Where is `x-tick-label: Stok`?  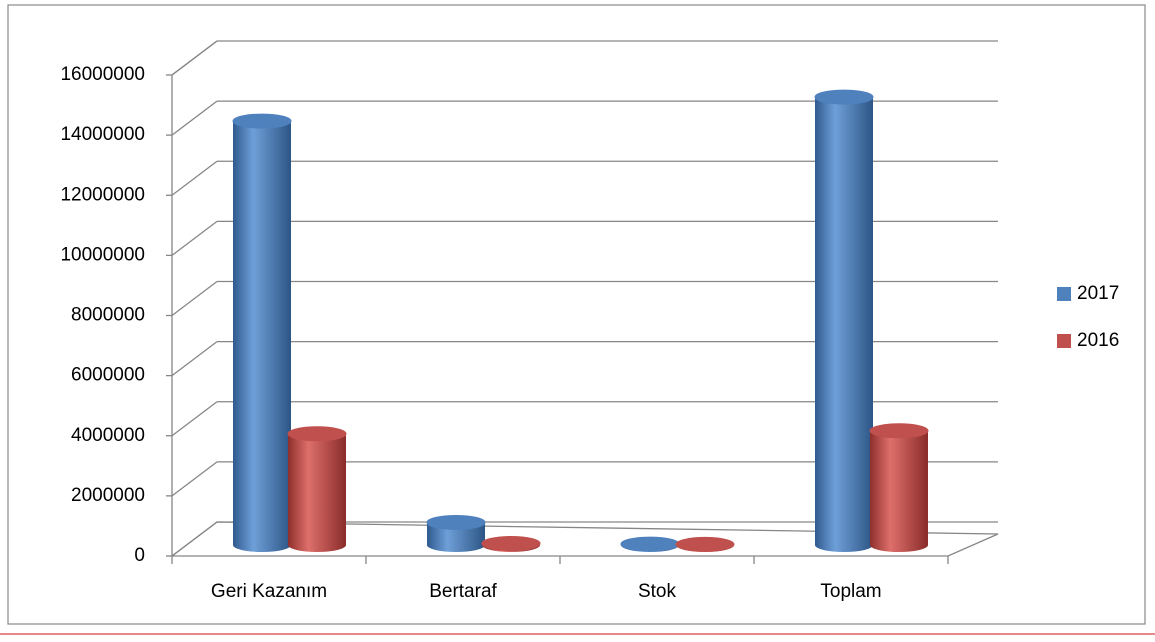 x-tick-label: Stok is located at coordinates (657, 591).